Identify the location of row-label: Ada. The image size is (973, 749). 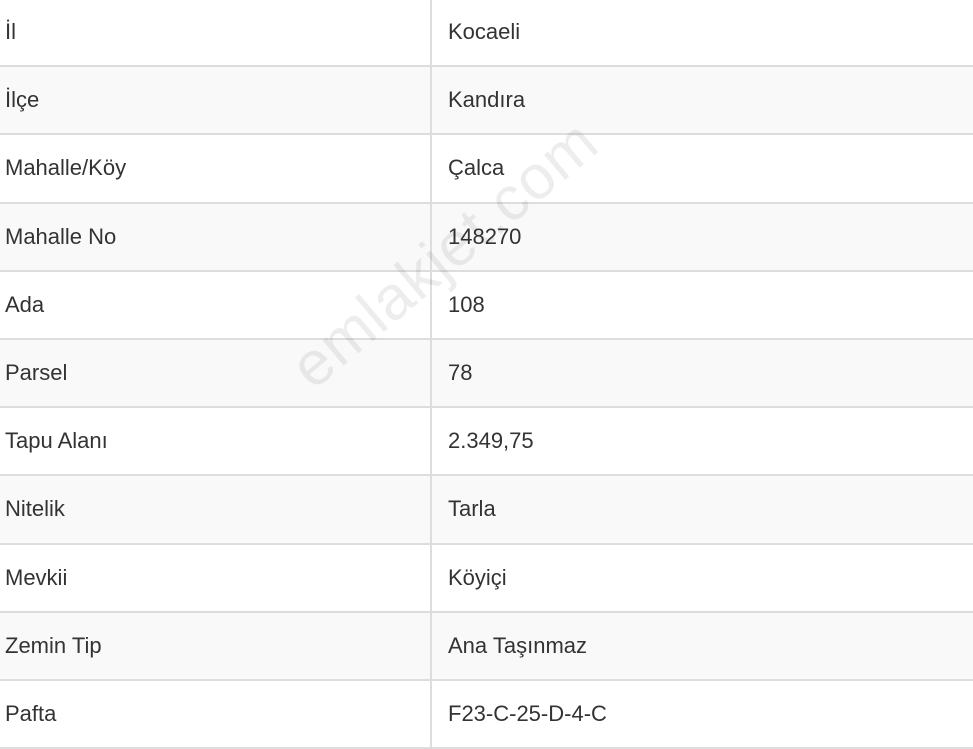
(216, 305).